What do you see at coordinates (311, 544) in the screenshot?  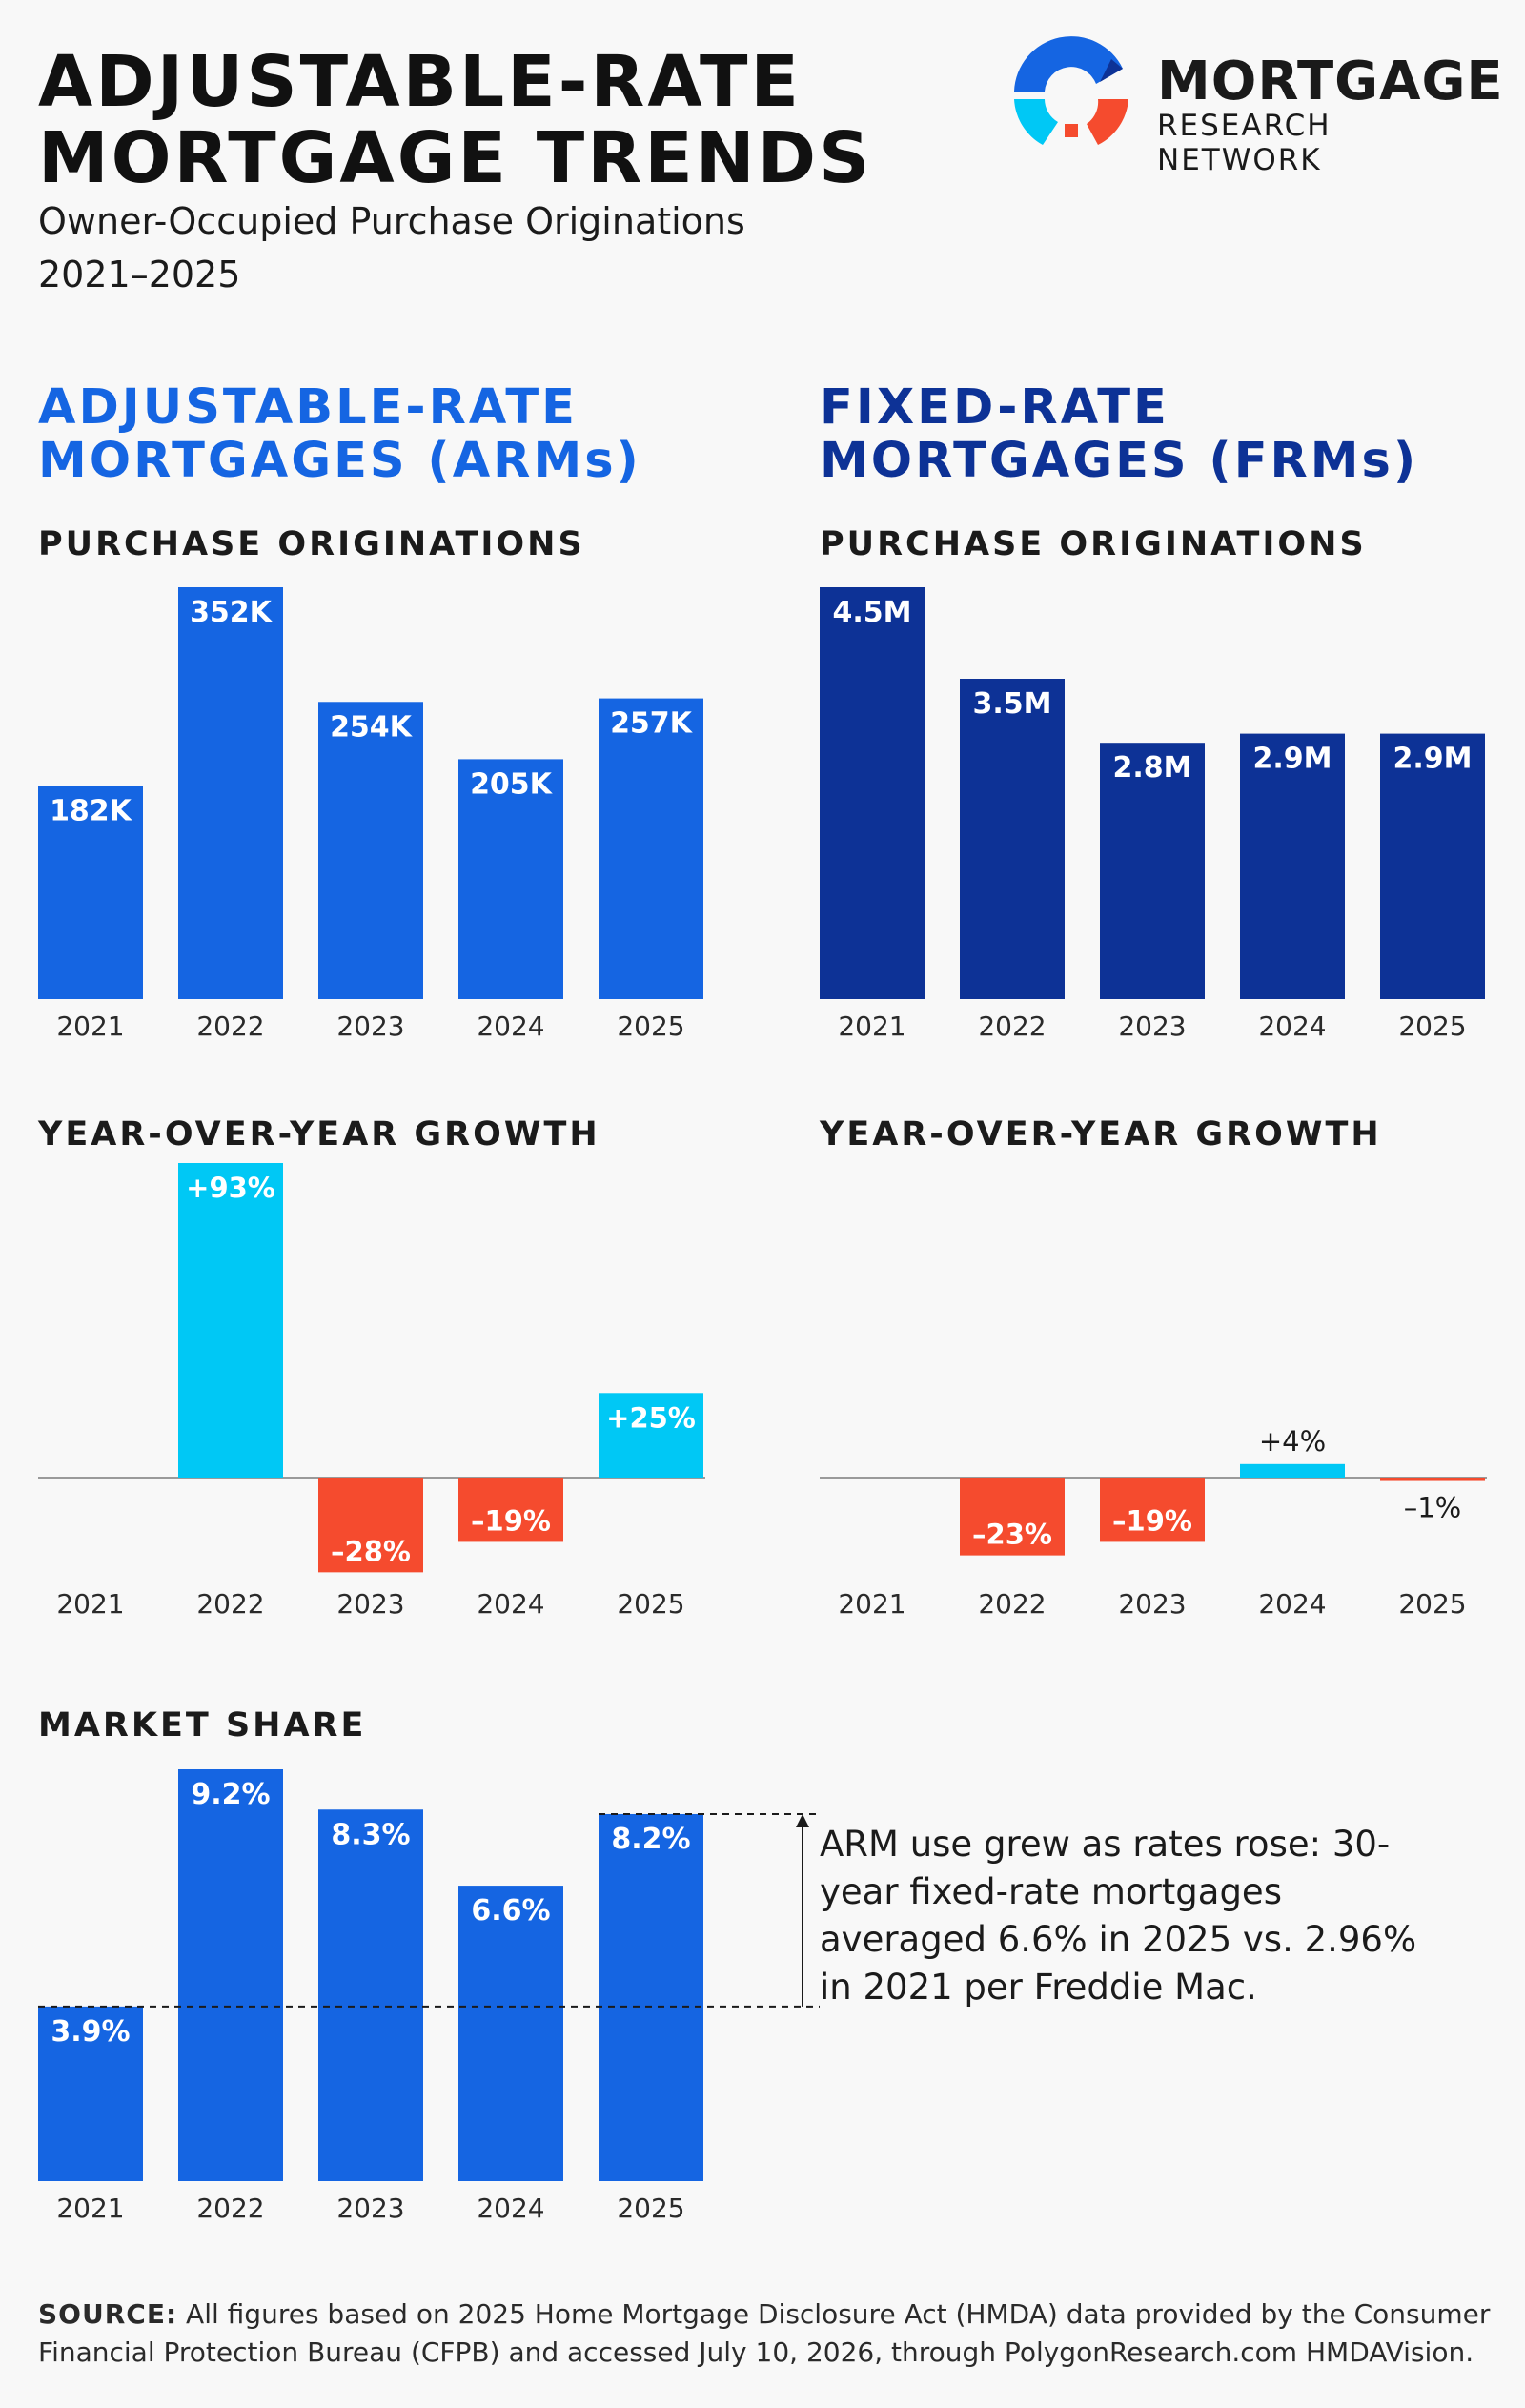 I see `arm-originations-heading: PURCHASE ORIGINATIONS` at bounding box center [311, 544].